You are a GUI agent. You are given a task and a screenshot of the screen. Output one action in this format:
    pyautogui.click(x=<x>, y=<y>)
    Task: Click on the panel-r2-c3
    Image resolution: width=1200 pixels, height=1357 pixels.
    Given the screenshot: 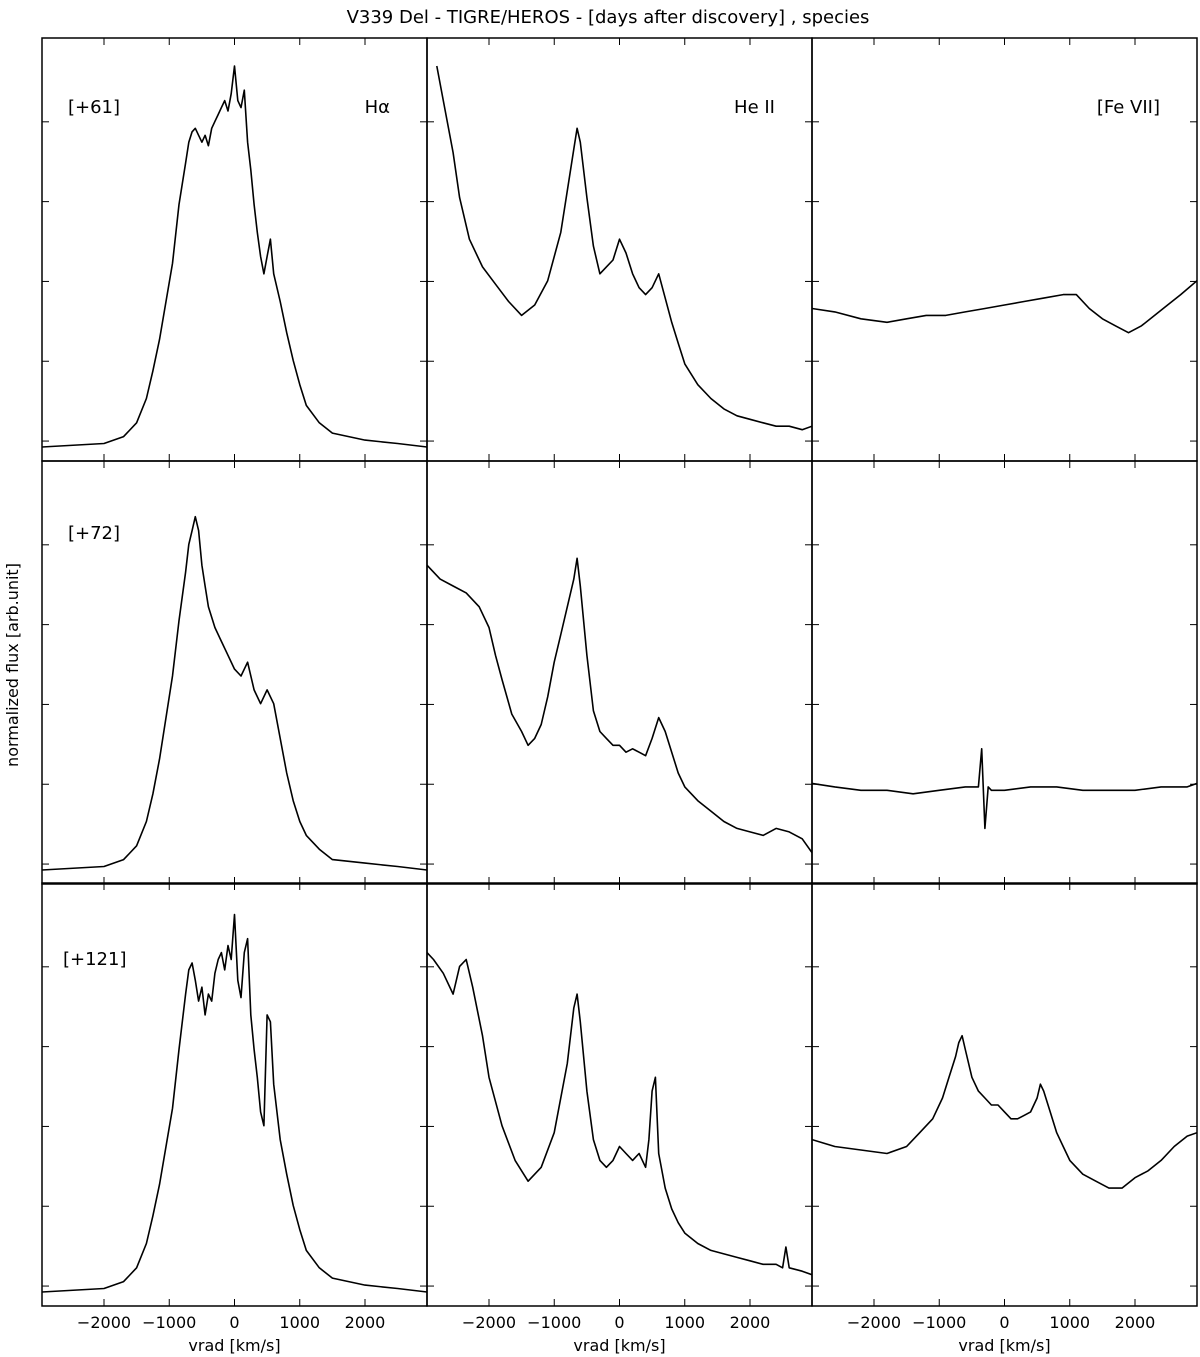 What is the action you would take?
    pyautogui.click(x=1004, y=672)
    